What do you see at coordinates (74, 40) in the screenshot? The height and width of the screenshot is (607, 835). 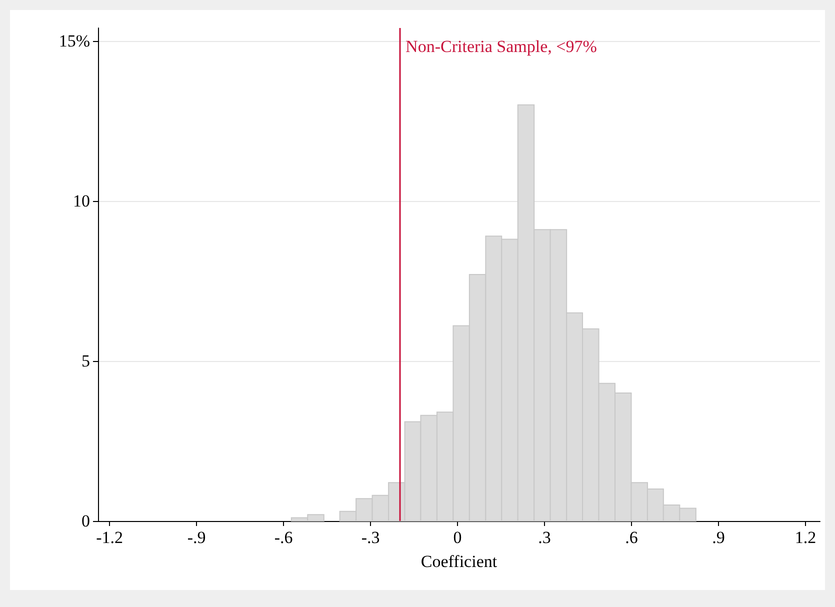 I see `y-tick-label: 15%` at bounding box center [74, 40].